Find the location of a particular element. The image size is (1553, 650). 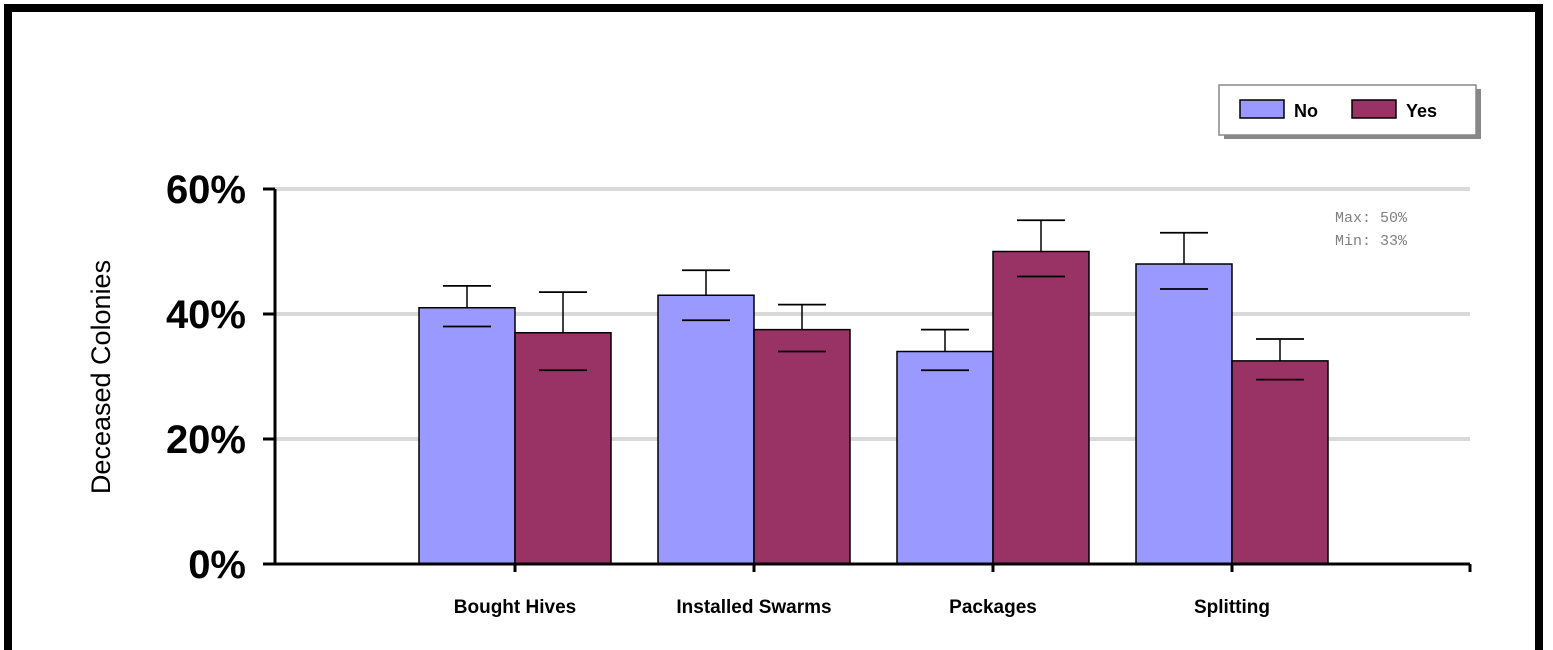

y-axis-label: Deceased Colonies is located at coordinates (101, 377).